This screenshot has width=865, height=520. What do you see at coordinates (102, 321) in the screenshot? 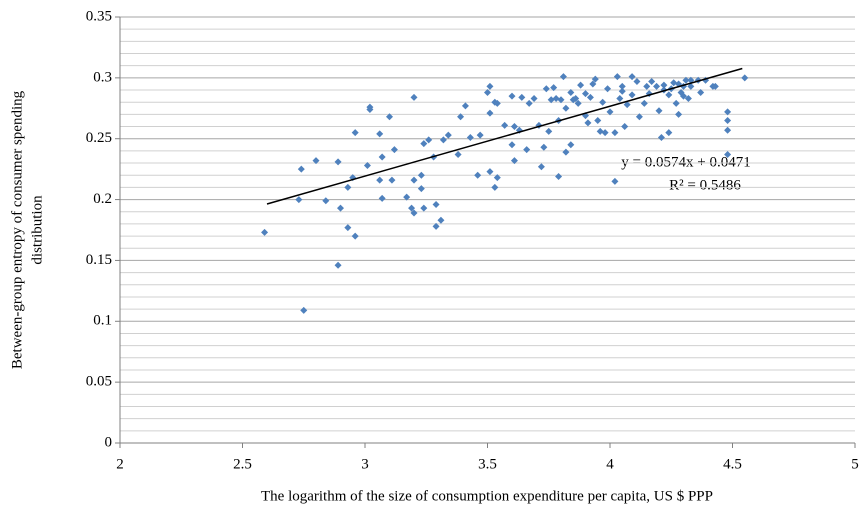
I see `y-tick-label: 0.1` at bounding box center [102, 321].